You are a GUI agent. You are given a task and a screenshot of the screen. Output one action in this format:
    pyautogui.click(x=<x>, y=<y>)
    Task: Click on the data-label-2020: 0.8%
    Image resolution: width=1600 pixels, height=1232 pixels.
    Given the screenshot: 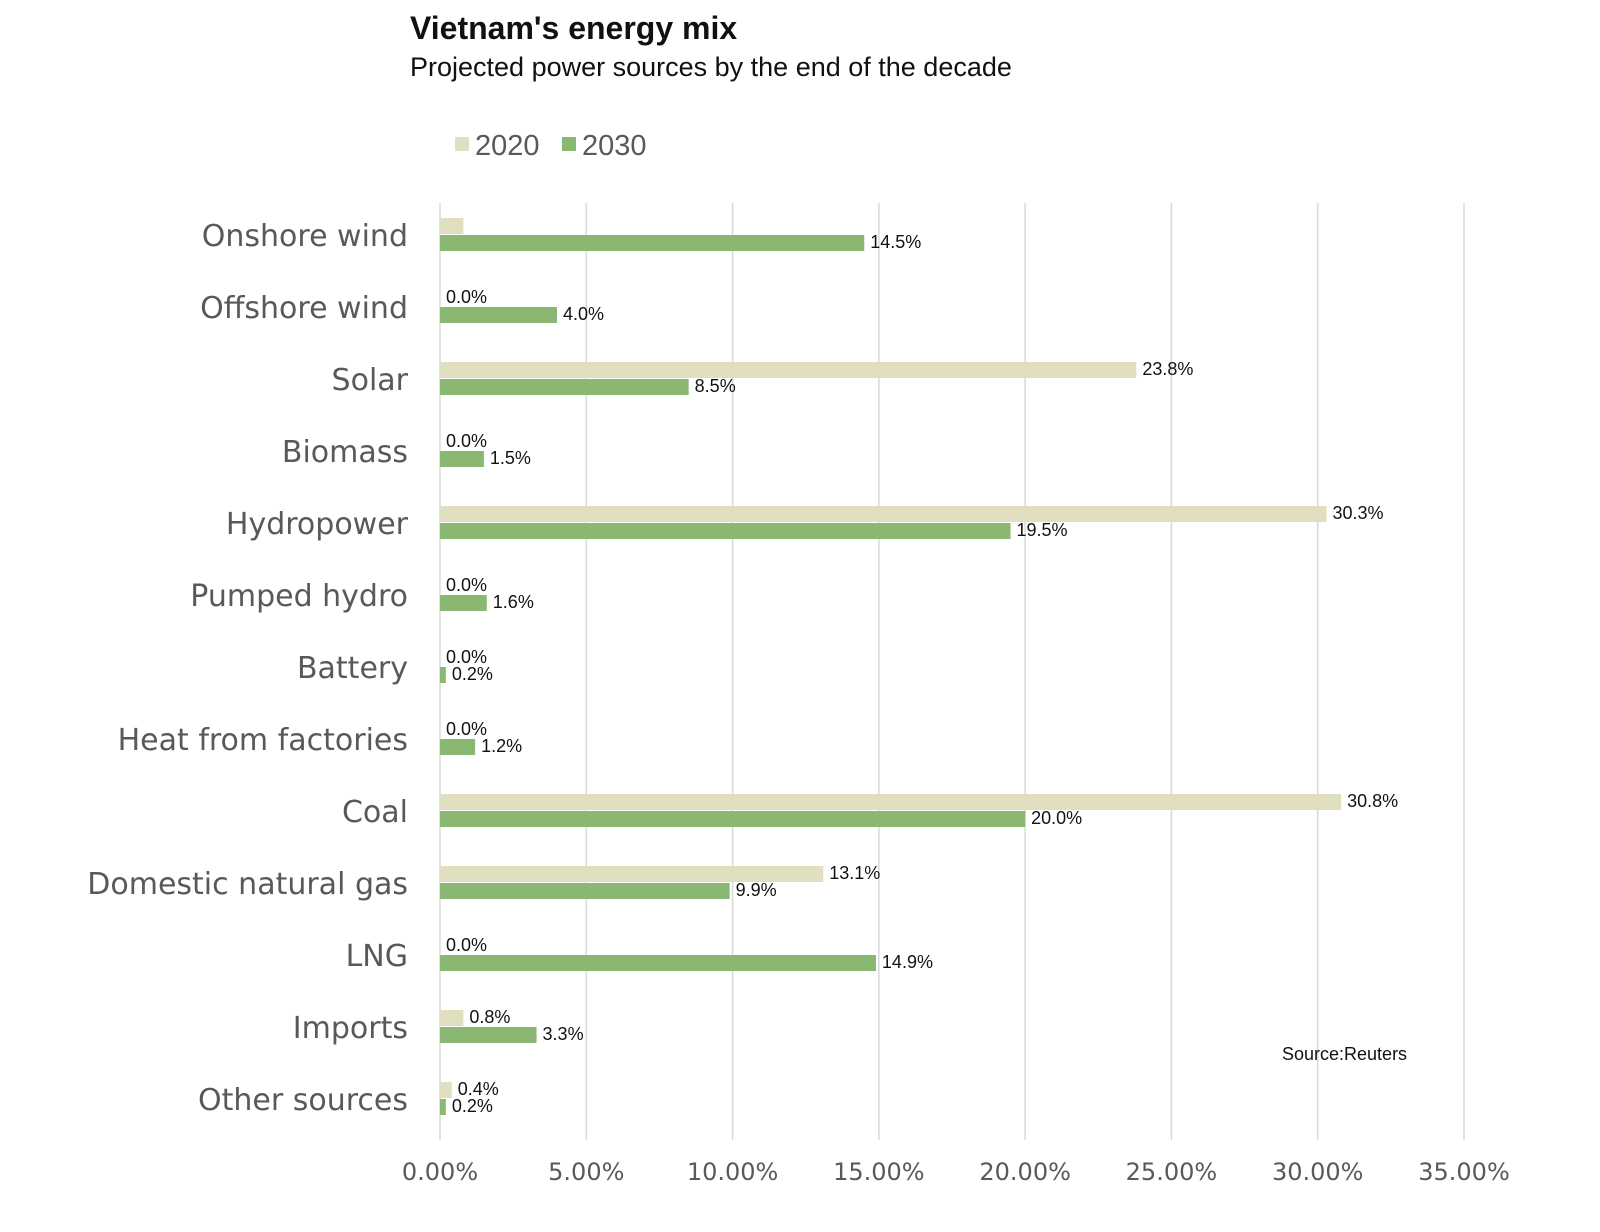 What is the action you would take?
    pyautogui.click(x=489, y=1017)
    